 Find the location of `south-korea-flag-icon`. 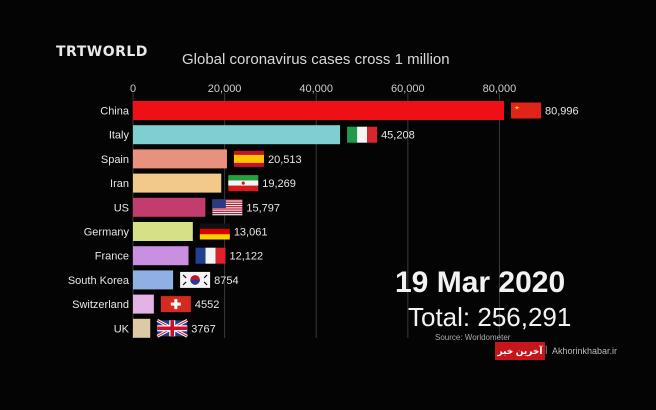

south-korea-flag-icon is located at coordinates (195, 279).